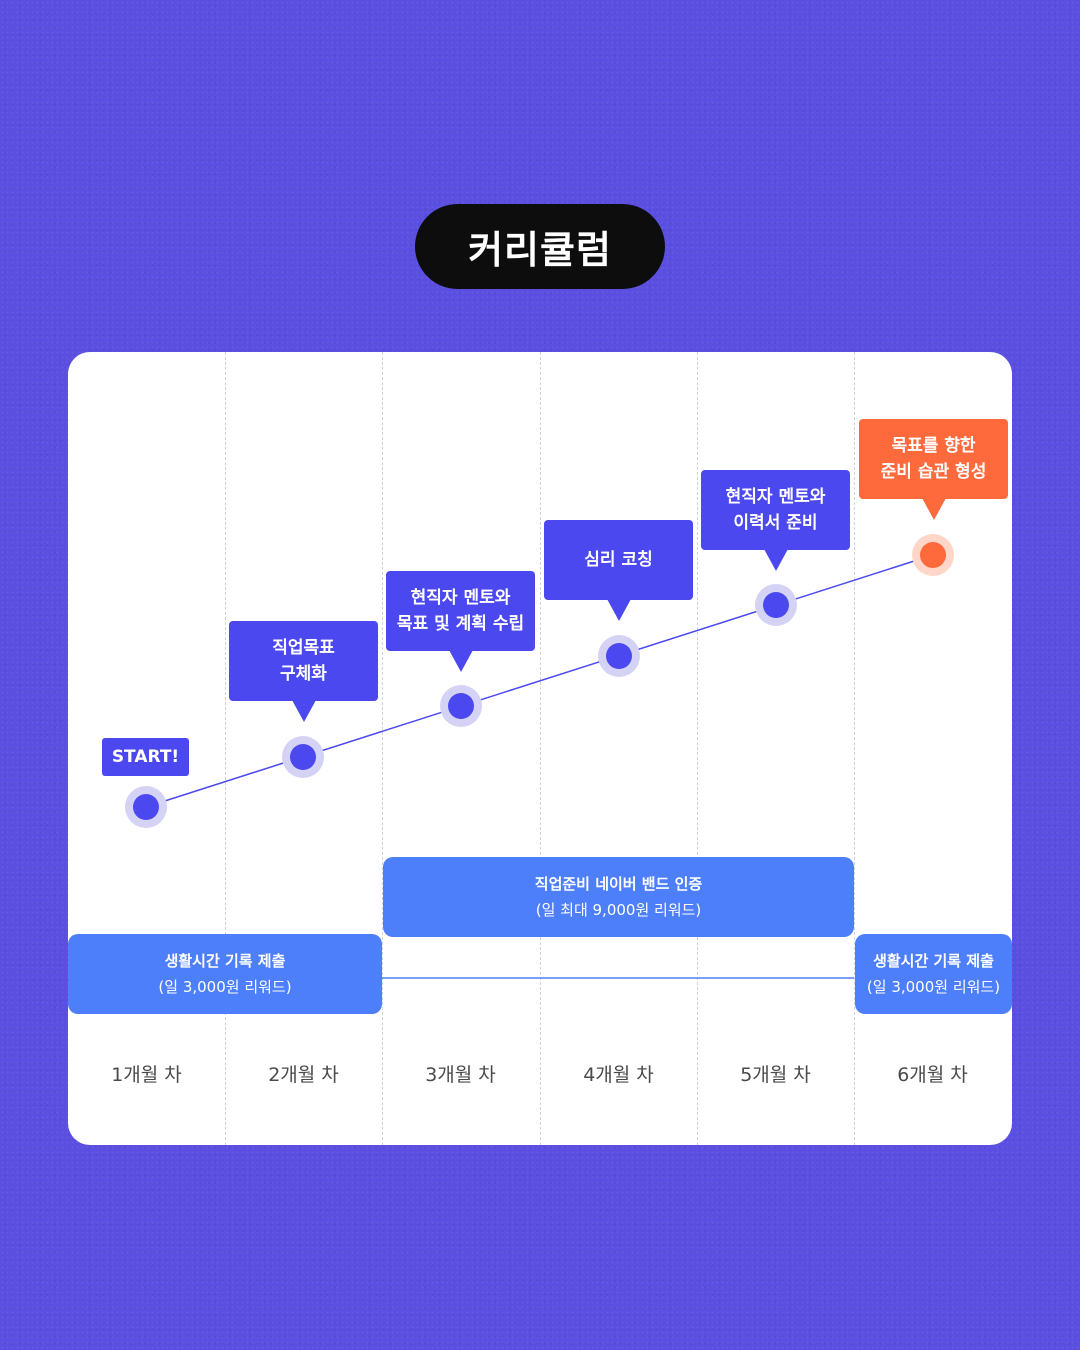 The image size is (1080, 1350). I want to click on life-time-bar-right: 생활시간 기록 제출 (일 3,000원 리워드), so click(933, 974).